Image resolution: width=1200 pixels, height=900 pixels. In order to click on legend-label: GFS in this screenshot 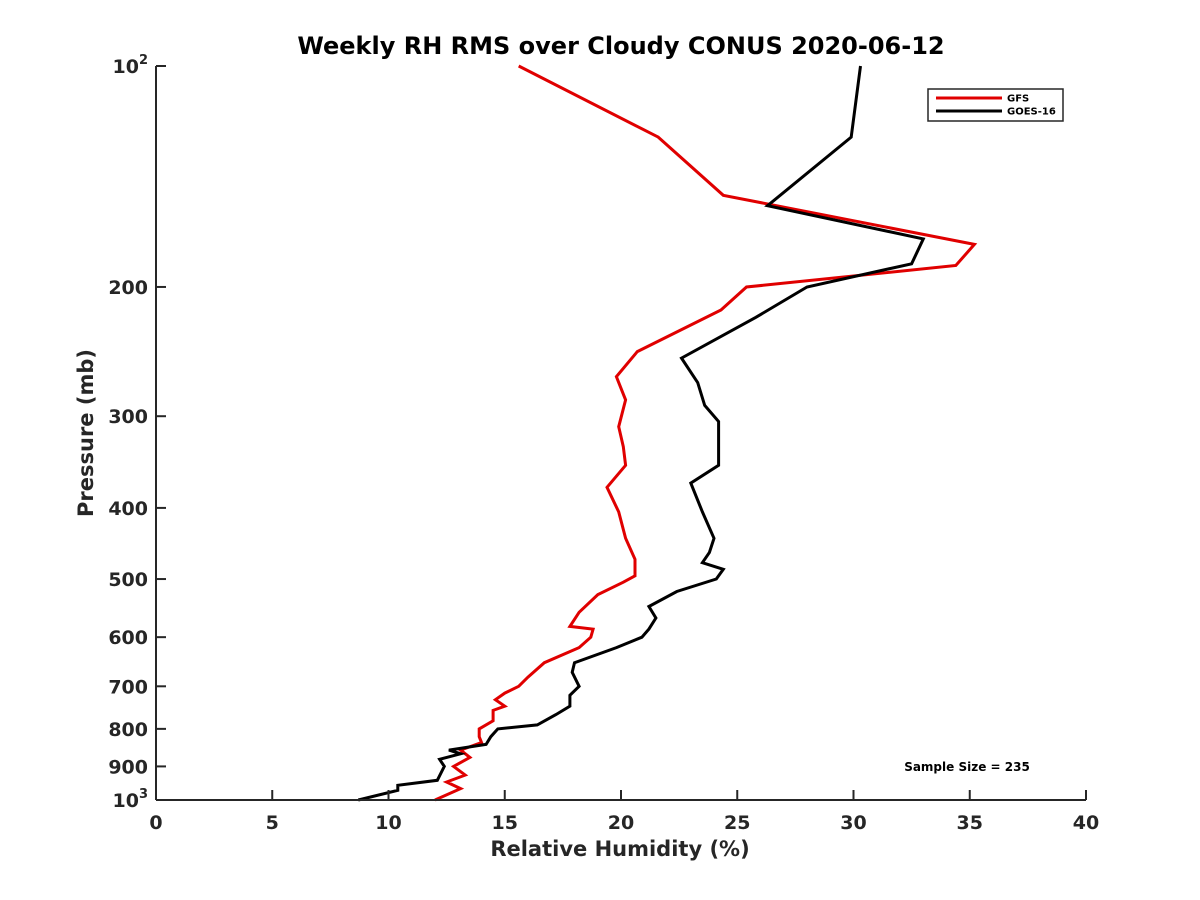, I will do `click(1018, 99)`.